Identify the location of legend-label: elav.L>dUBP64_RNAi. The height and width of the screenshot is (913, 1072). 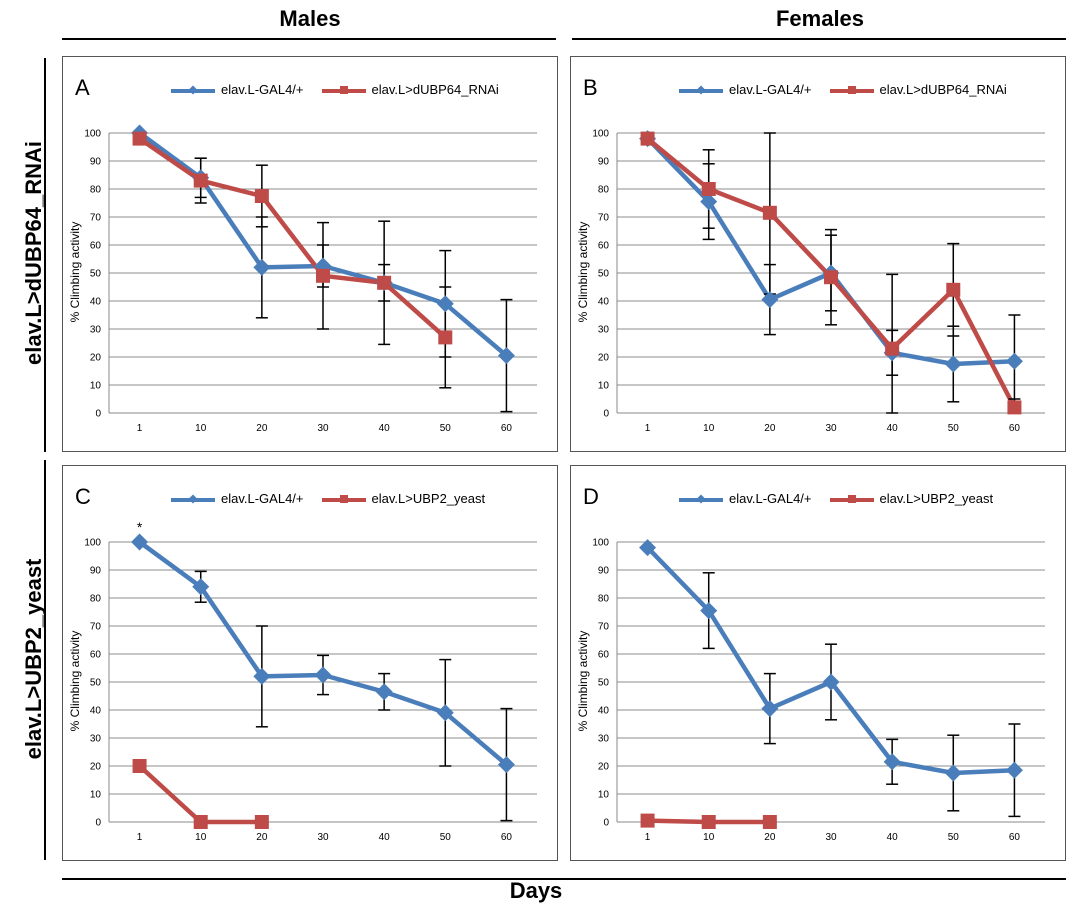
(435, 90).